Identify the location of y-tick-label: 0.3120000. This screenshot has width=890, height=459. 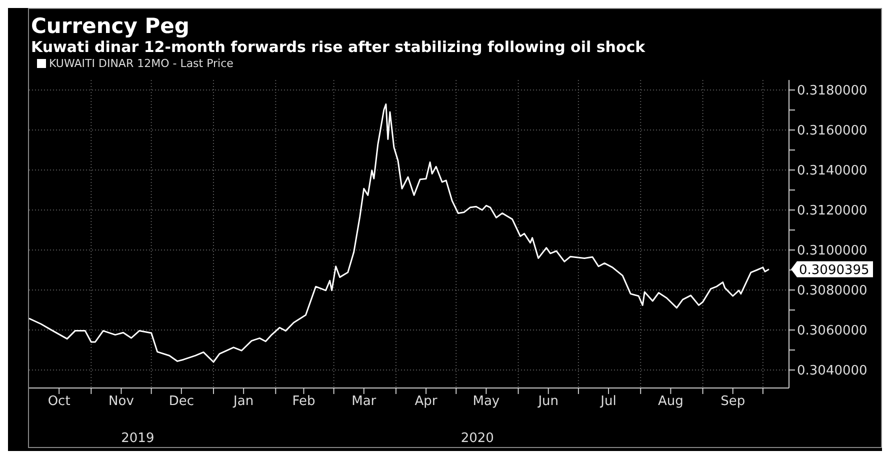
(832, 211).